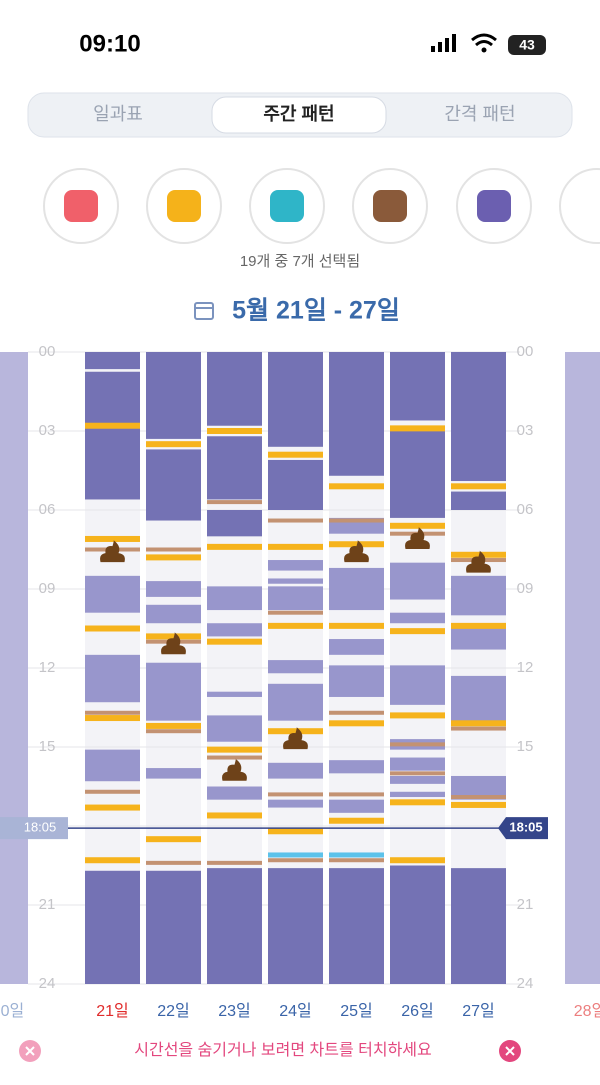 The height and width of the screenshot is (1085, 600). What do you see at coordinates (316, 311) in the screenshot?
I see `date-range: 5월 21일 - 27일` at bounding box center [316, 311].